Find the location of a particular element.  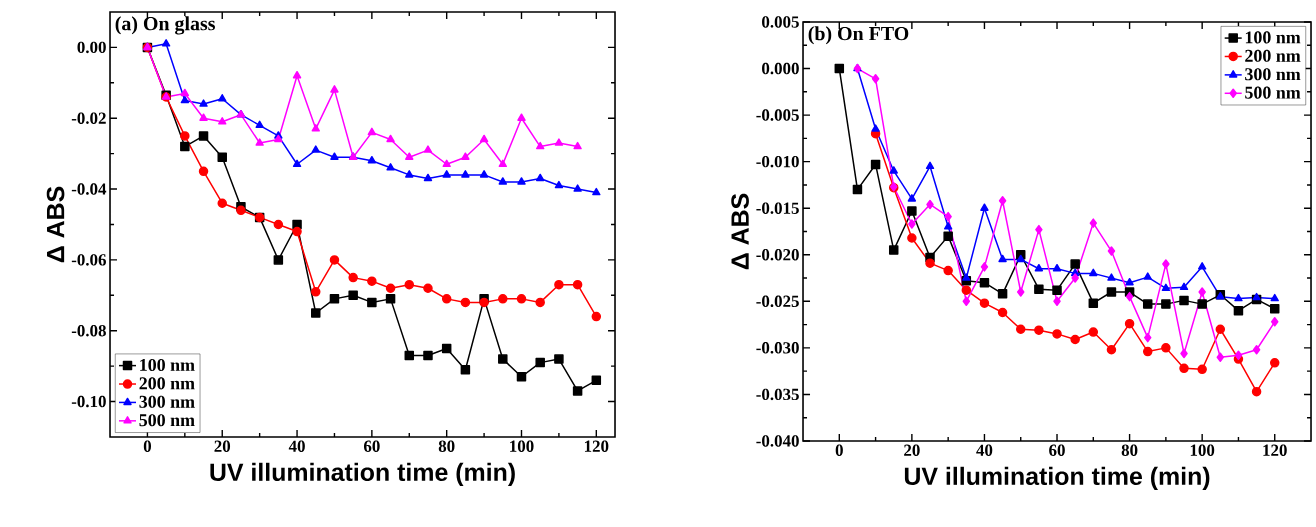

chart-title: (b) On FTO is located at coordinates (858, 35).